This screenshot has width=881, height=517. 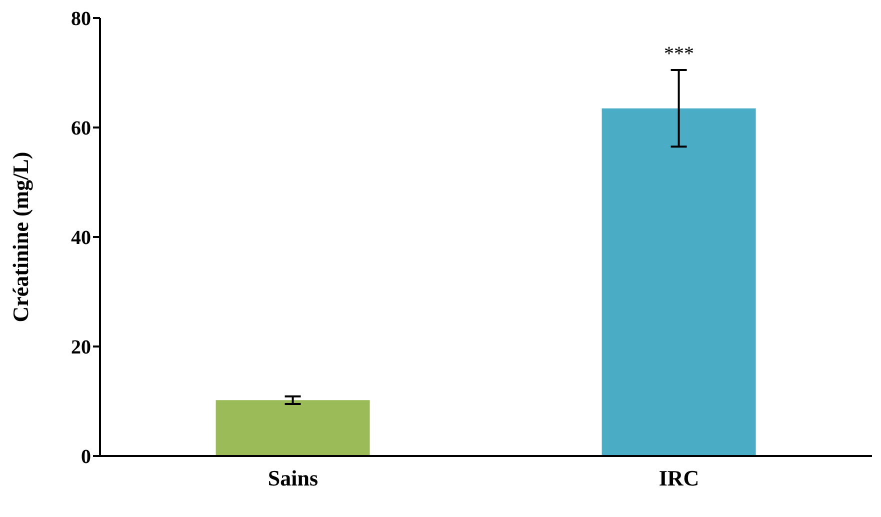 What do you see at coordinates (81, 347) in the screenshot?
I see `y-tick-label: 20` at bounding box center [81, 347].